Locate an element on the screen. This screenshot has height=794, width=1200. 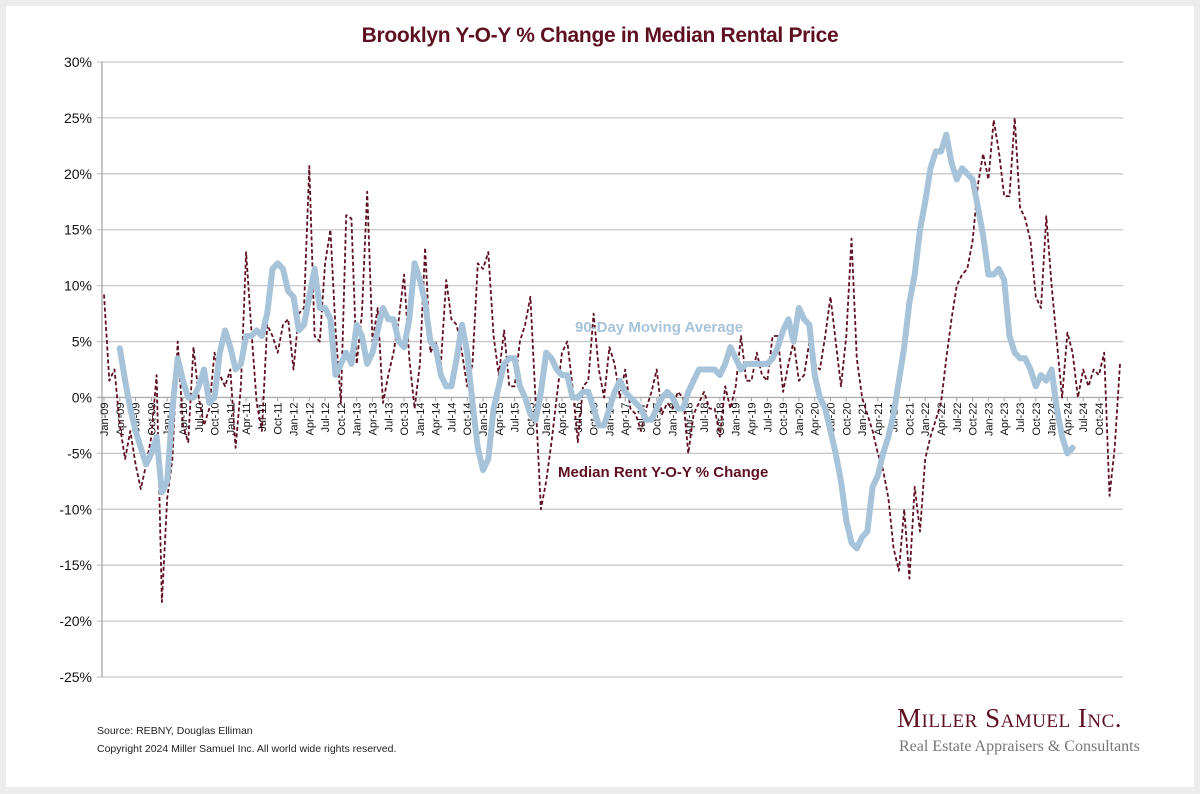
x-tick-label: Apr-15 is located at coordinates (500, 418).